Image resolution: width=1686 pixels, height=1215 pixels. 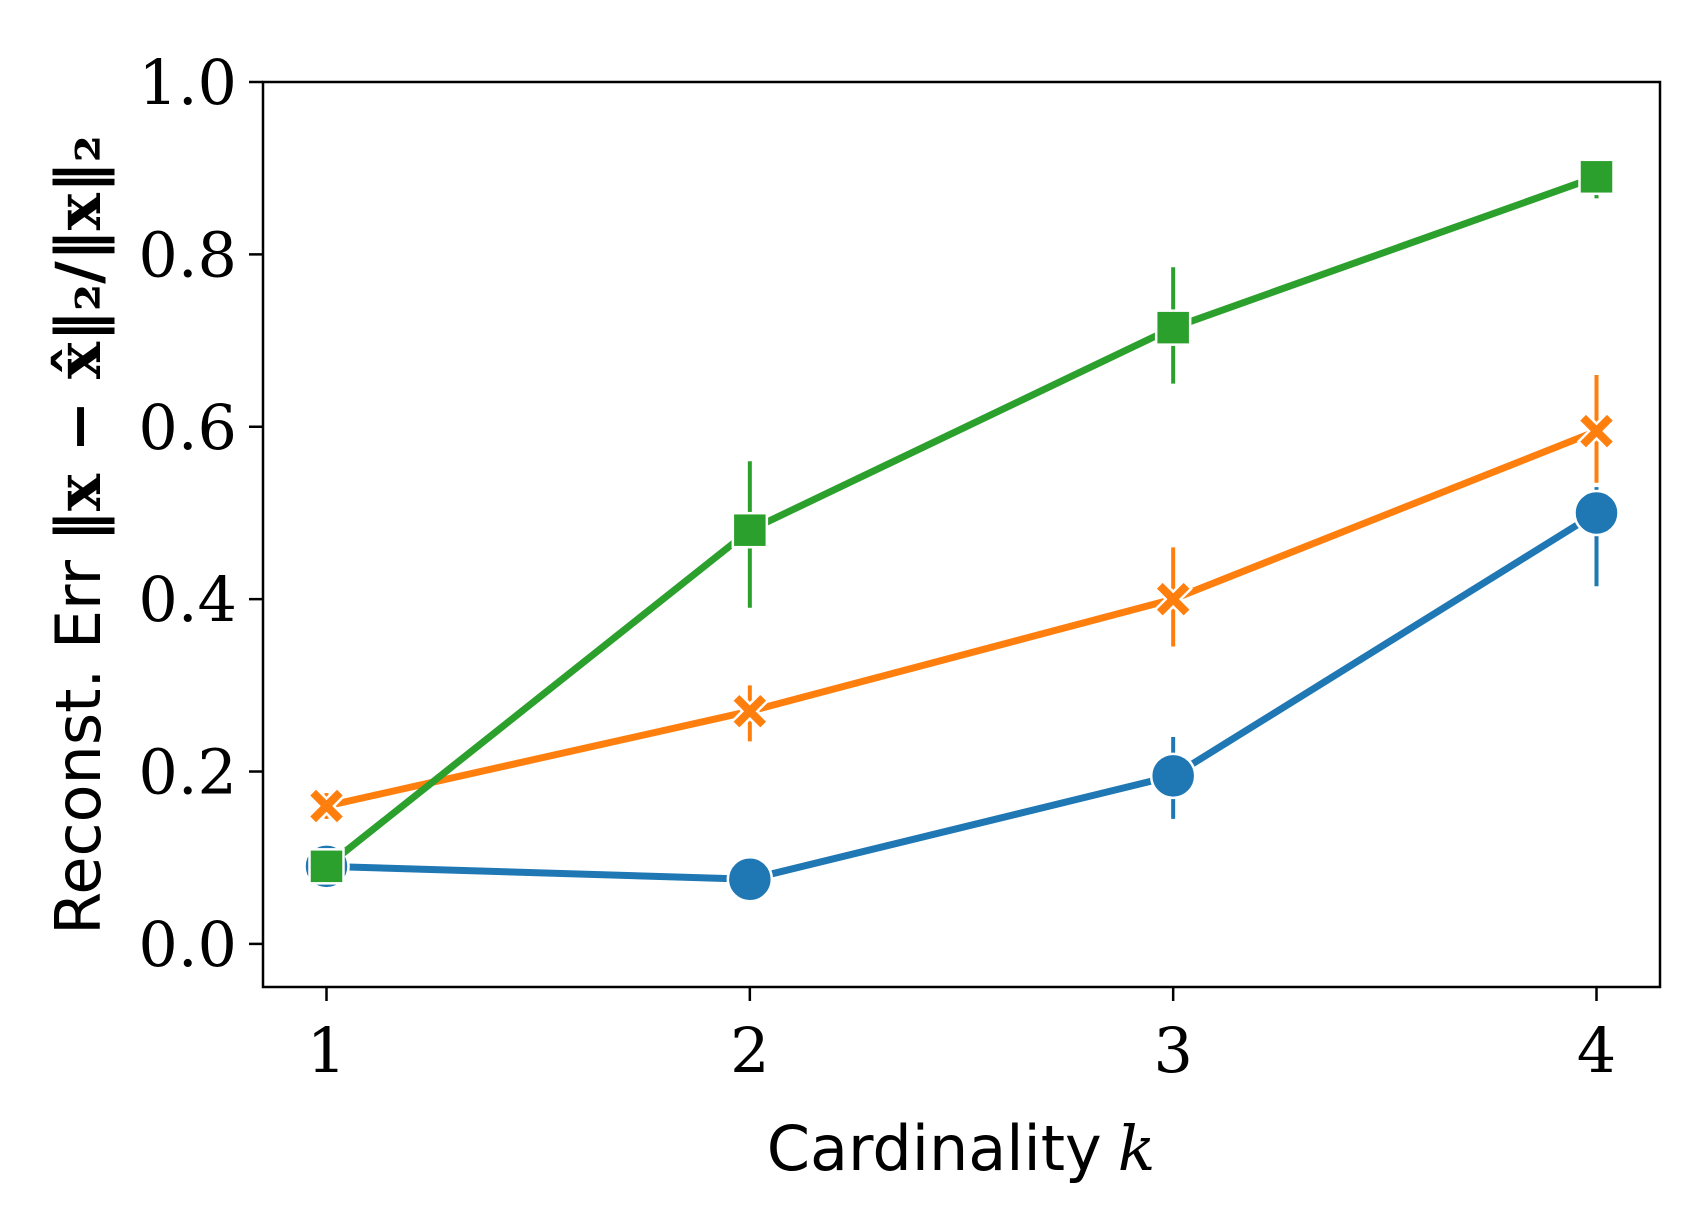 What do you see at coordinates (187, 82) in the screenshot?
I see `y-tick-label: 1.0` at bounding box center [187, 82].